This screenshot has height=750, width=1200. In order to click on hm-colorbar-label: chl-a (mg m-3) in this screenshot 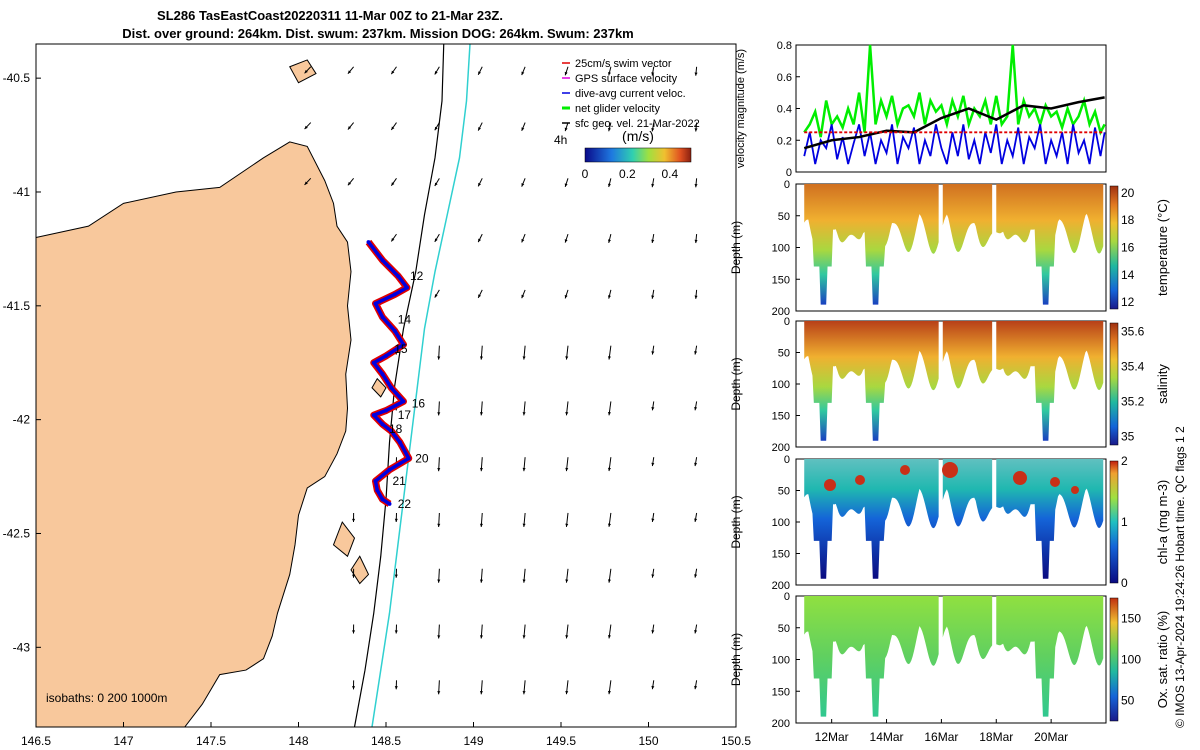, I will do `click(1162, 522)`.